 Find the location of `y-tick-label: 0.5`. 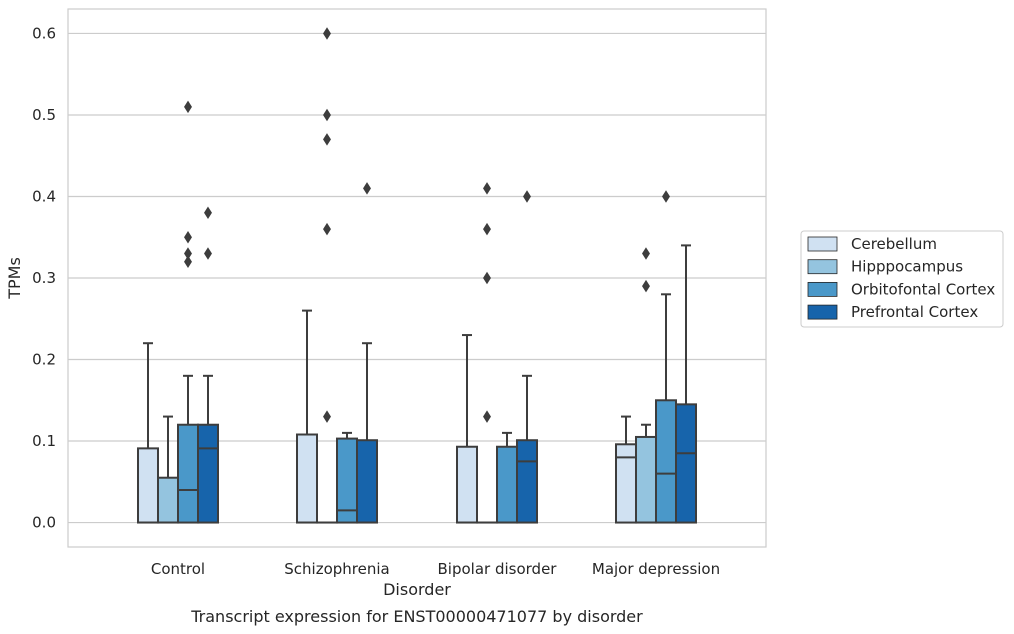

y-tick-label: 0.5 is located at coordinates (44, 115).